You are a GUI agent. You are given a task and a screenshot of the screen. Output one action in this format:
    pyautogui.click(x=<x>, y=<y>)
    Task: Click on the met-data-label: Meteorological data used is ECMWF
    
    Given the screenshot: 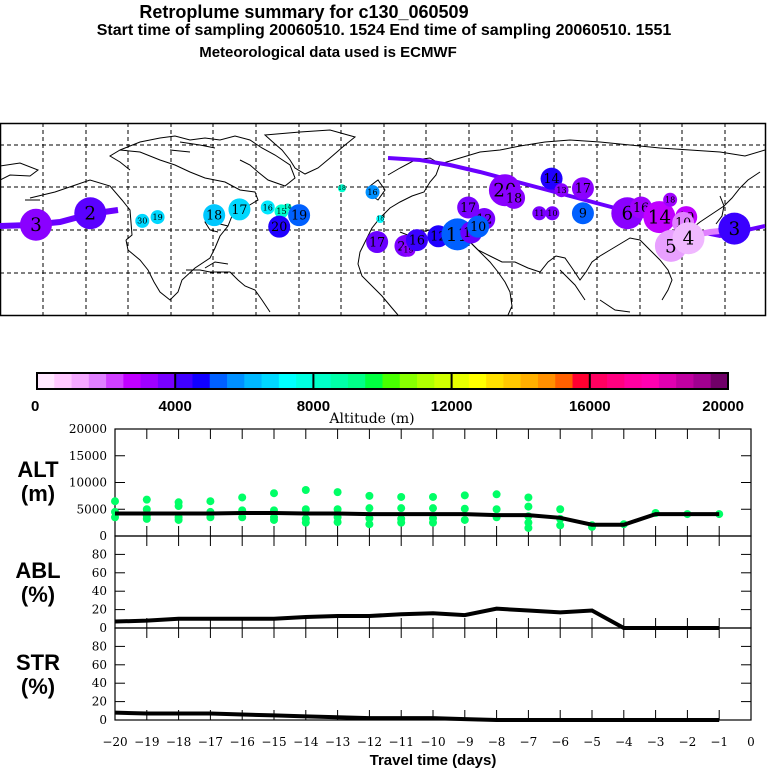 What is the action you would take?
    pyautogui.click(x=328, y=52)
    